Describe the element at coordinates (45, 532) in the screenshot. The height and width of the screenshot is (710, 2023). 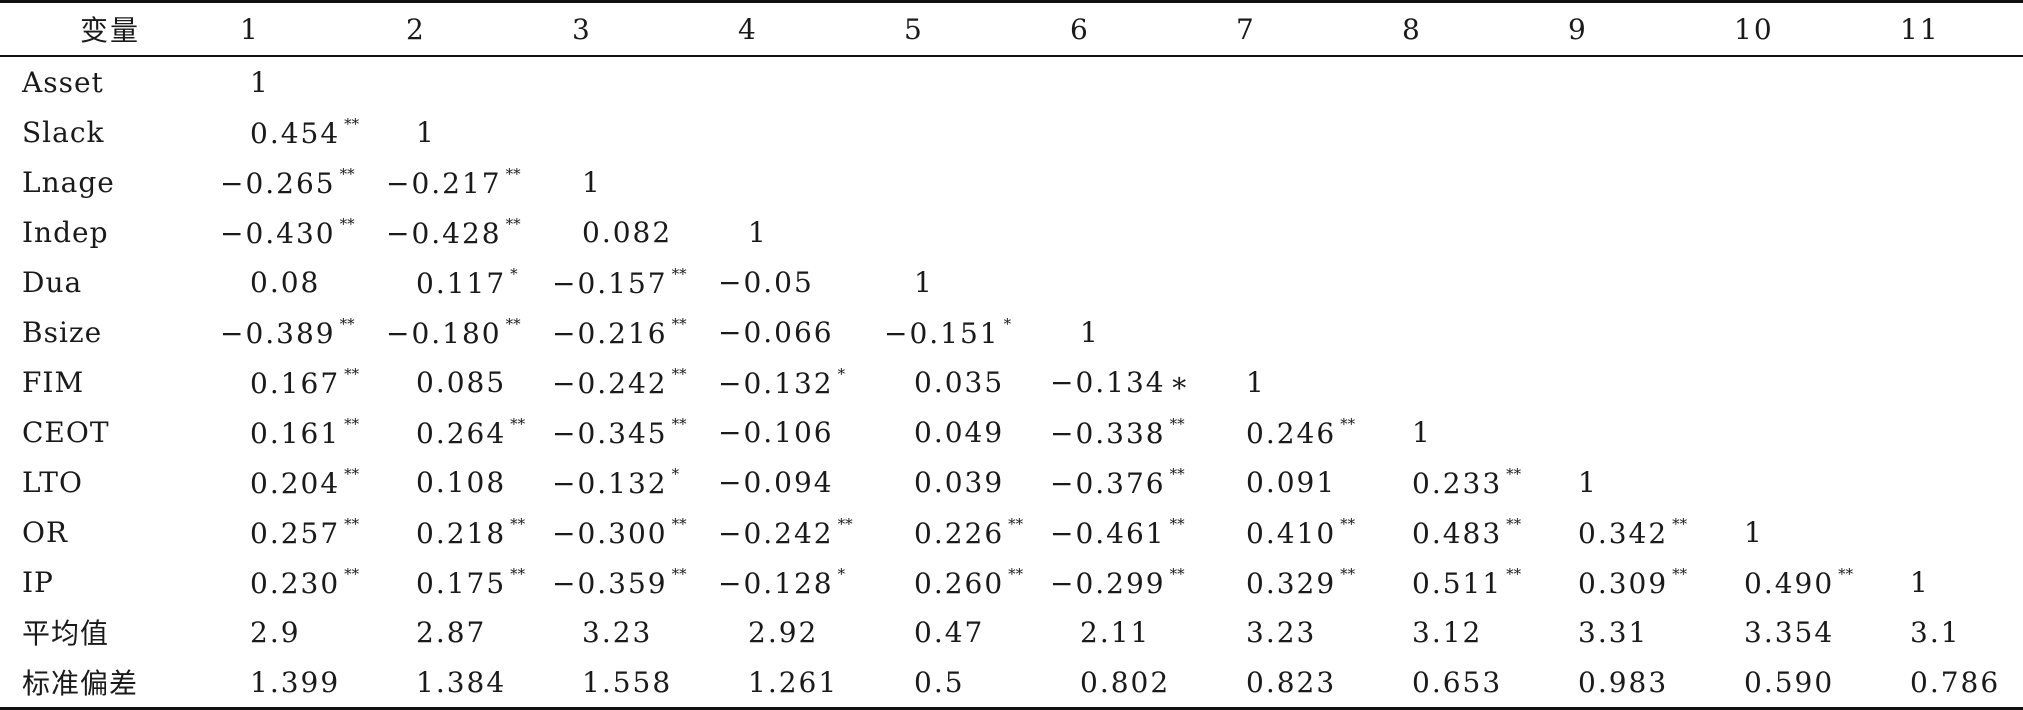
I see `row-label: OR` at that location.